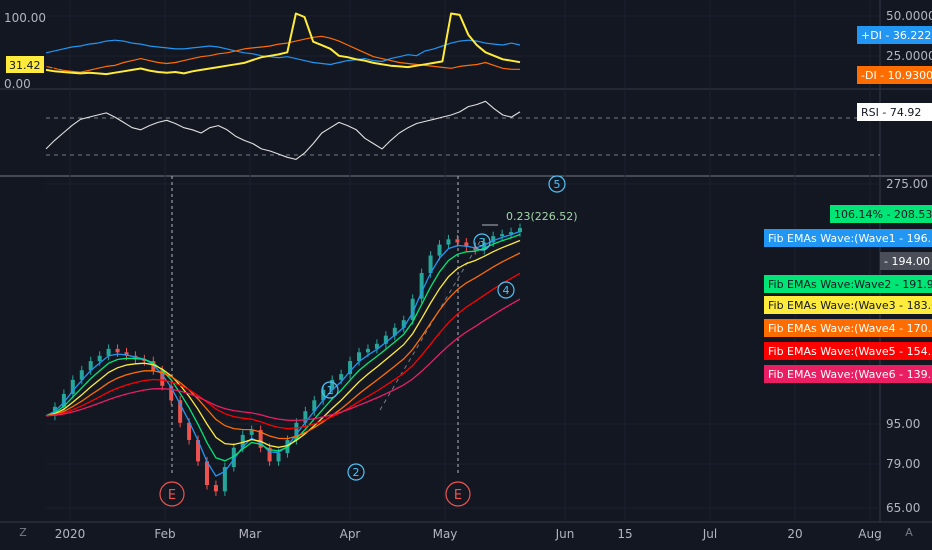 Image resolution: width=932 pixels, height=550 pixels. Describe the element at coordinates (250, 534) in the screenshot. I see `x-tick-label: Mar` at that location.